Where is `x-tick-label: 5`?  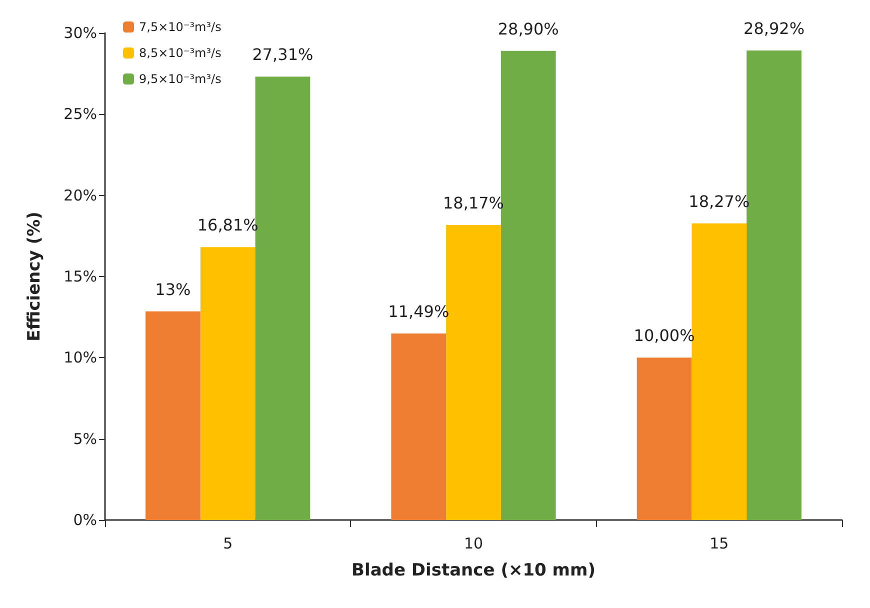
x-tick-label: 5 is located at coordinates (228, 543).